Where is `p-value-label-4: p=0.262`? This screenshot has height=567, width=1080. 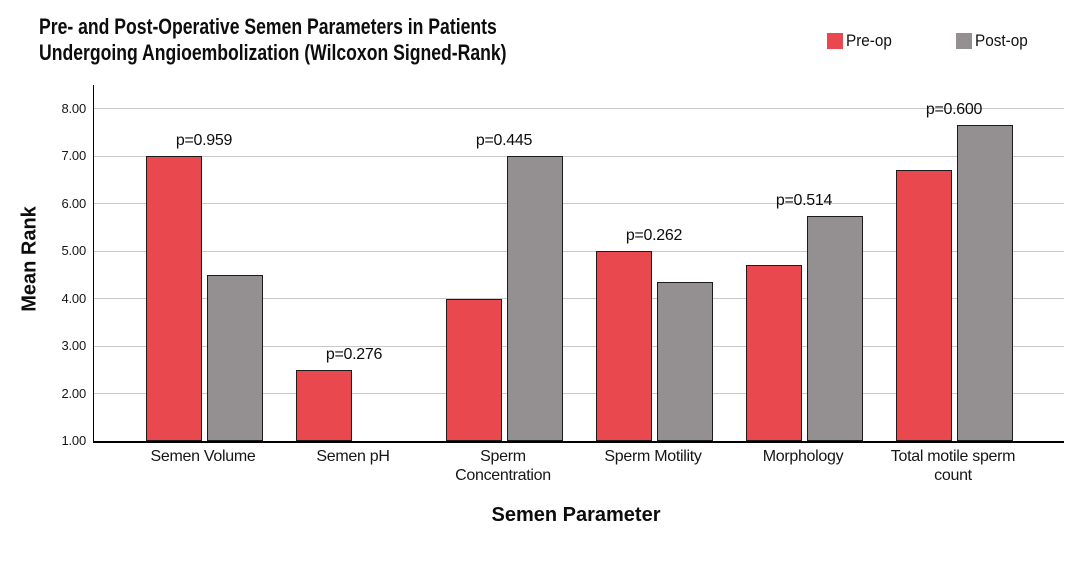 p-value-label-4: p=0.262 is located at coordinates (654, 236).